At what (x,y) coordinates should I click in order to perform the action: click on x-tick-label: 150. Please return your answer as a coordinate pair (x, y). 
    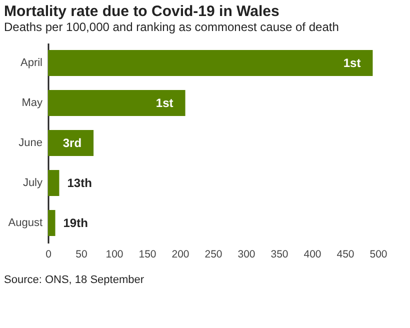
    Looking at the image, I should click on (147, 254).